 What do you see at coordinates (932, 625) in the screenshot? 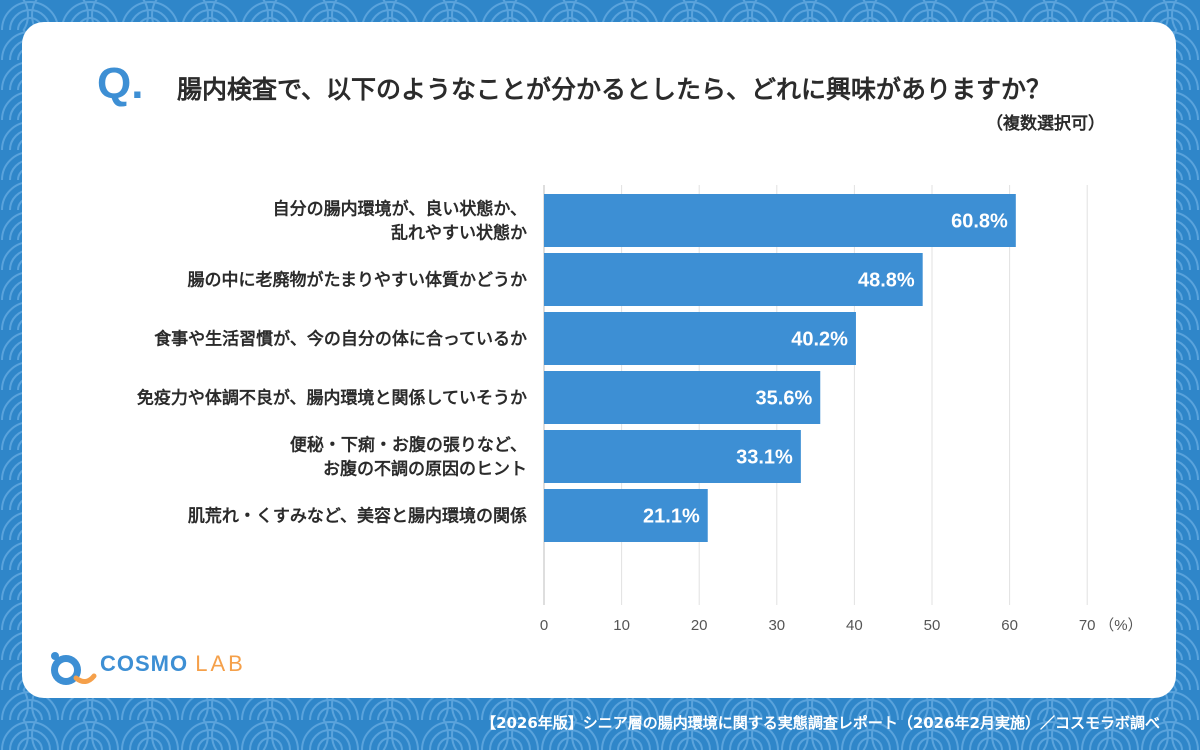
I see `x-tick-label: 50` at bounding box center [932, 625].